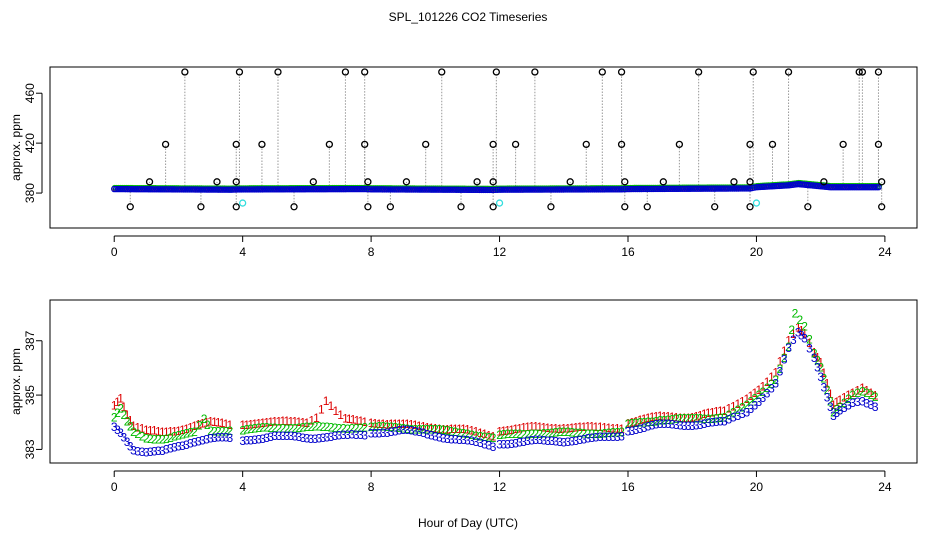  Describe the element at coordinates (500, 252) in the screenshot. I see `top-x-tick-label: 12` at that location.